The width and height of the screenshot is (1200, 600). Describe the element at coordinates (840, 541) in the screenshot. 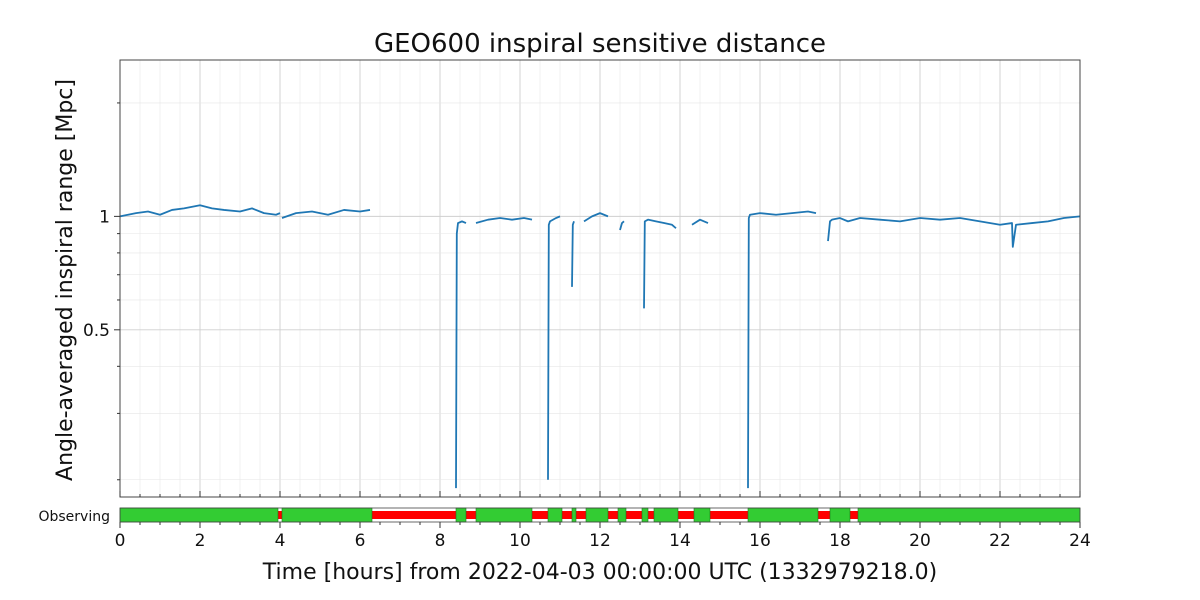

I see `x-tick-label: 18` at that location.